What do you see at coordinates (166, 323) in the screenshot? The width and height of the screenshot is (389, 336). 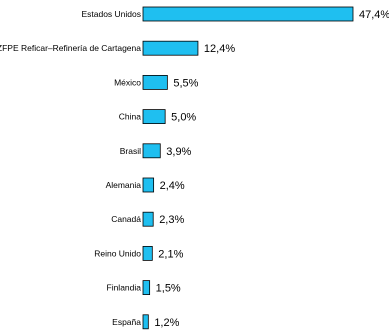 I see `value-label-9: 1,2%` at bounding box center [166, 323].